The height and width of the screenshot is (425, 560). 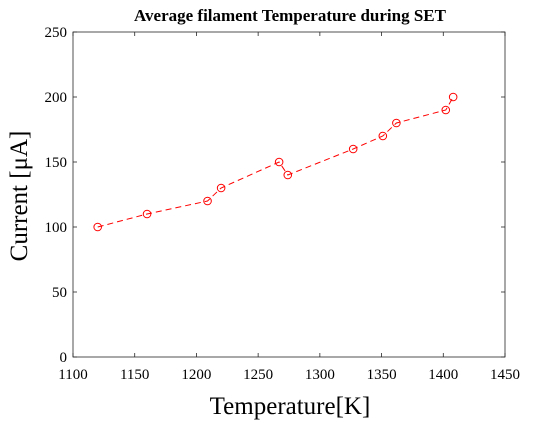 What do you see at coordinates (258, 375) in the screenshot?
I see `x-tick-label: 1250` at bounding box center [258, 375].